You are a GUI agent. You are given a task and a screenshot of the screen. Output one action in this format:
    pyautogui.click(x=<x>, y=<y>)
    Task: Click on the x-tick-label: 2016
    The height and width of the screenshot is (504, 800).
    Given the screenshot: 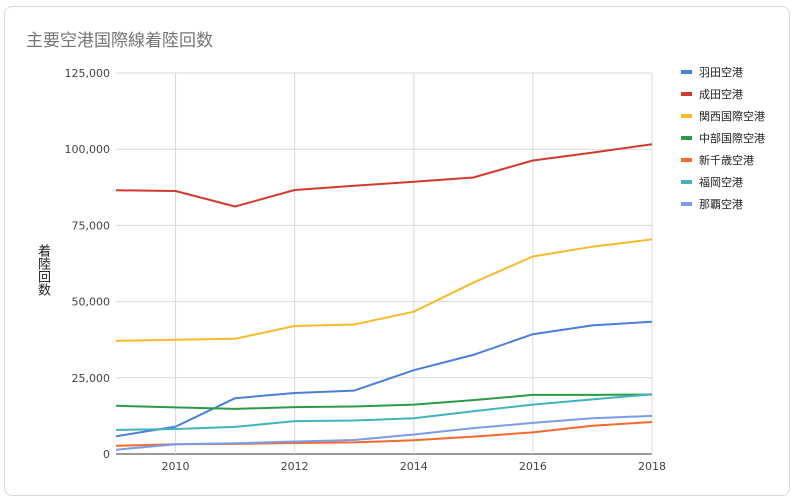 What is the action you would take?
    pyautogui.click(x=533, y=466)
    